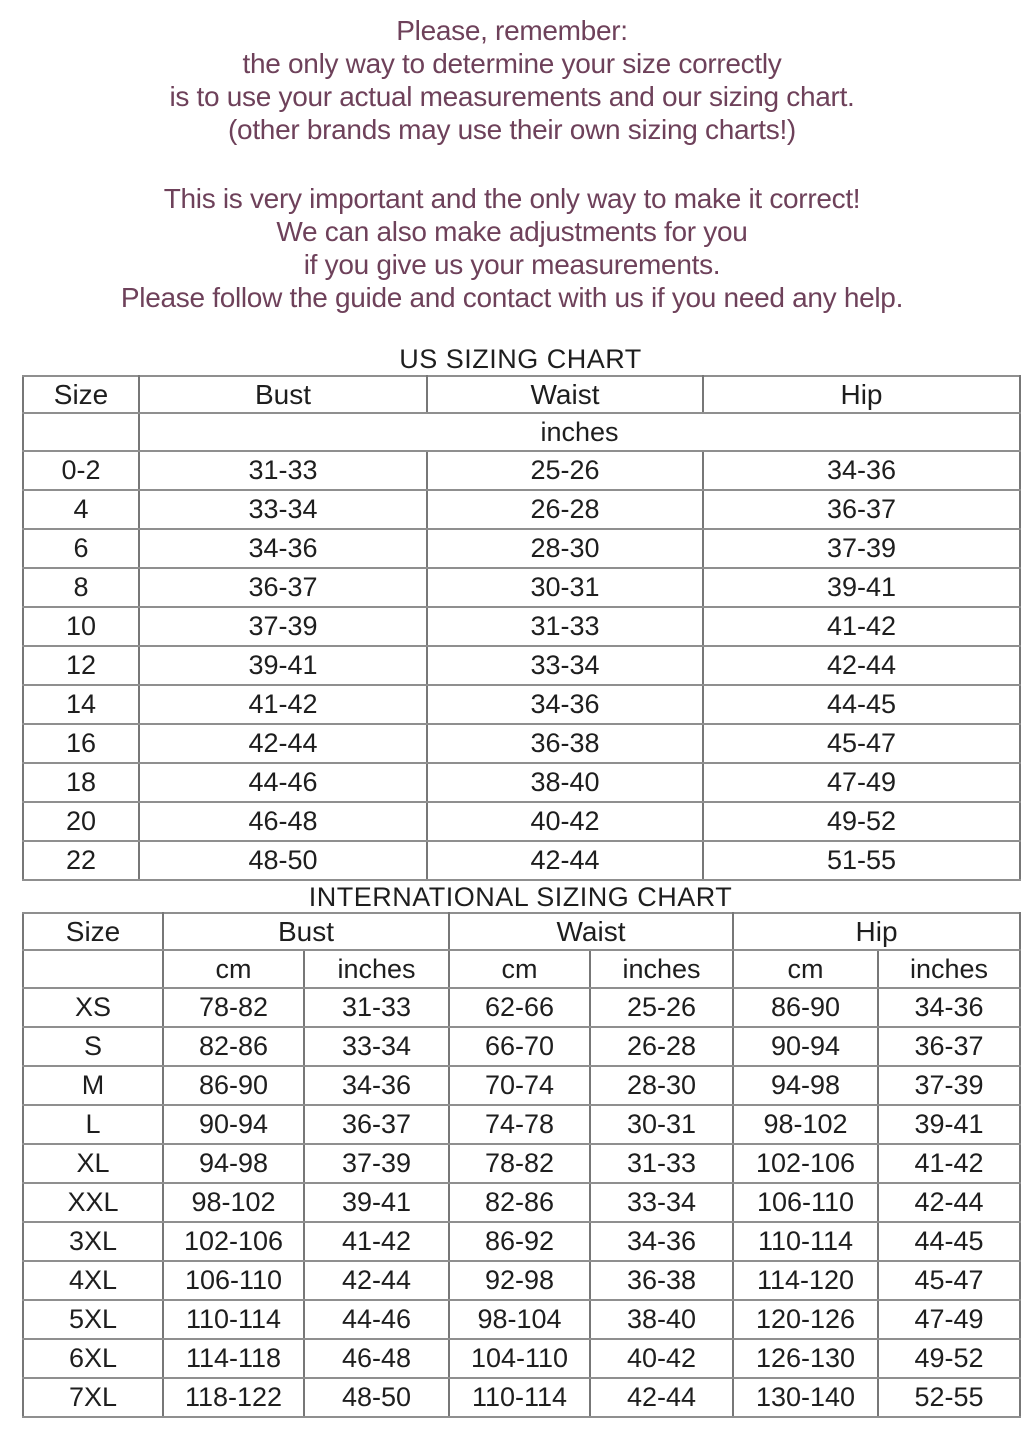 The image size is (1024, 1446). What do you see at coordinates (93, 1202) in the screenshot?
I see `size-cell: XXL` at bounding box center [93, 1202].